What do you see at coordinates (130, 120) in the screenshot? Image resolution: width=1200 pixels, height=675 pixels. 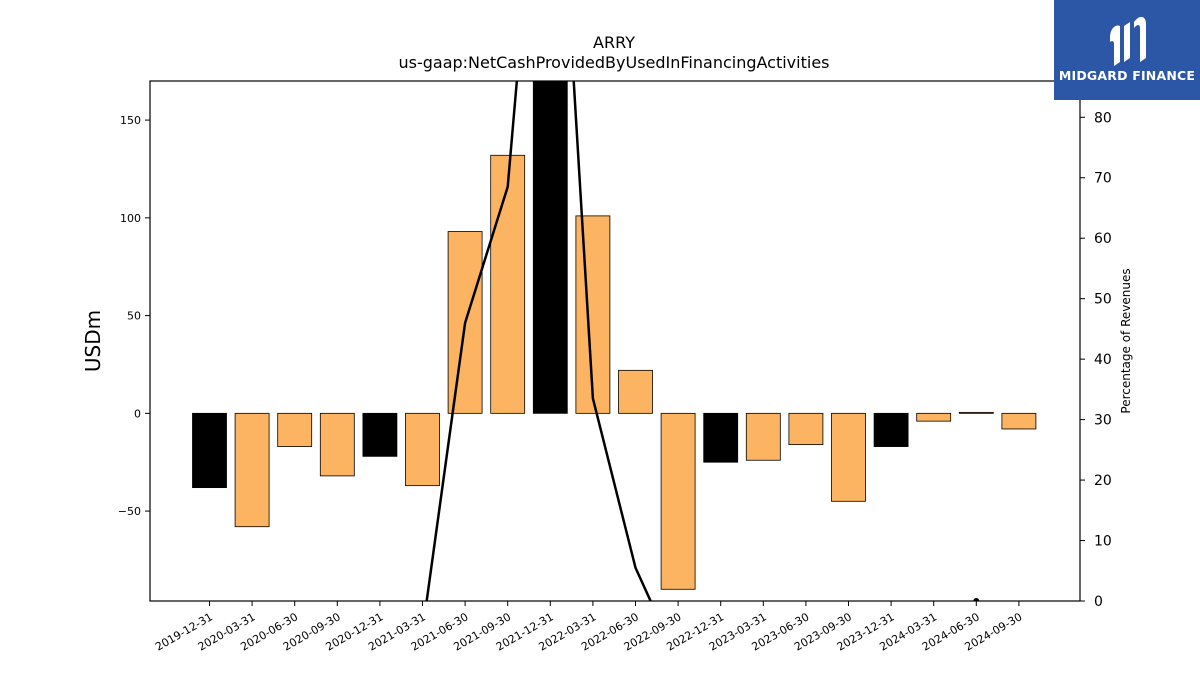 I see `y-tick-label: 150` at bounding box center [130, 120].